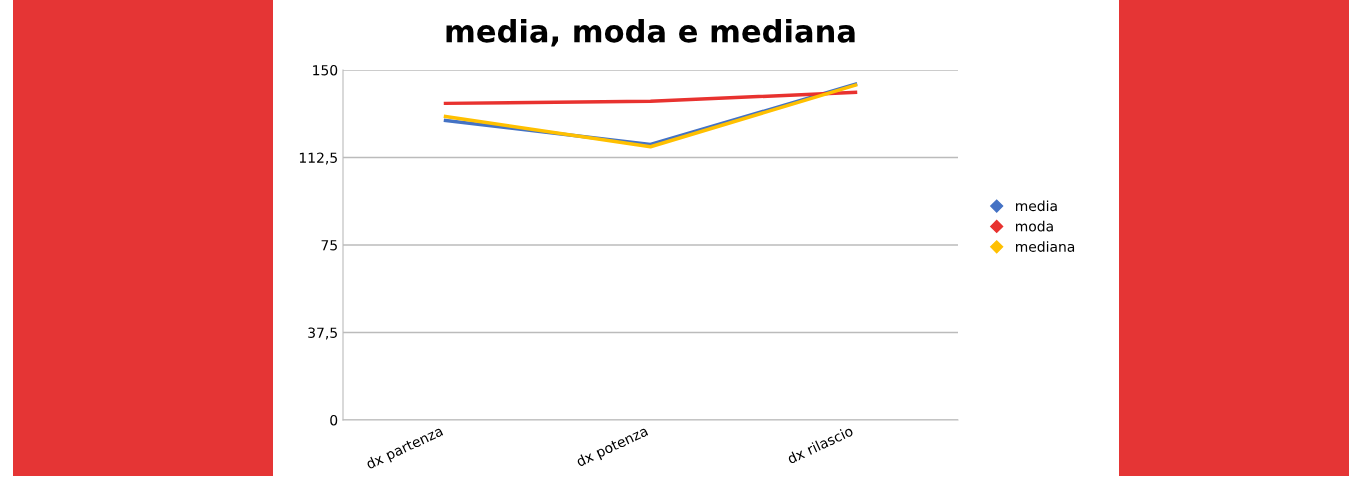 The image size is (1361, 488). I want to click on y-tick-label: 37,5, so click(322, 333).